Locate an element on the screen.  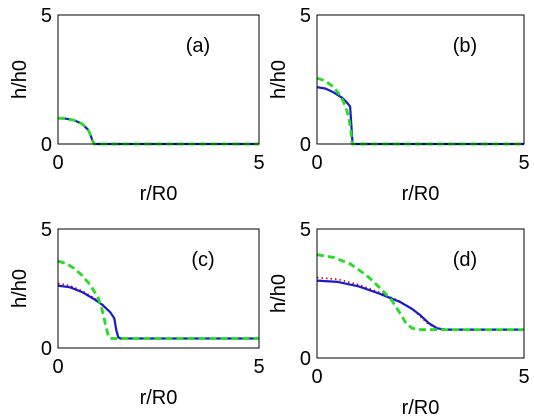
panel-label: (a) is located at coordinates (198, 46).